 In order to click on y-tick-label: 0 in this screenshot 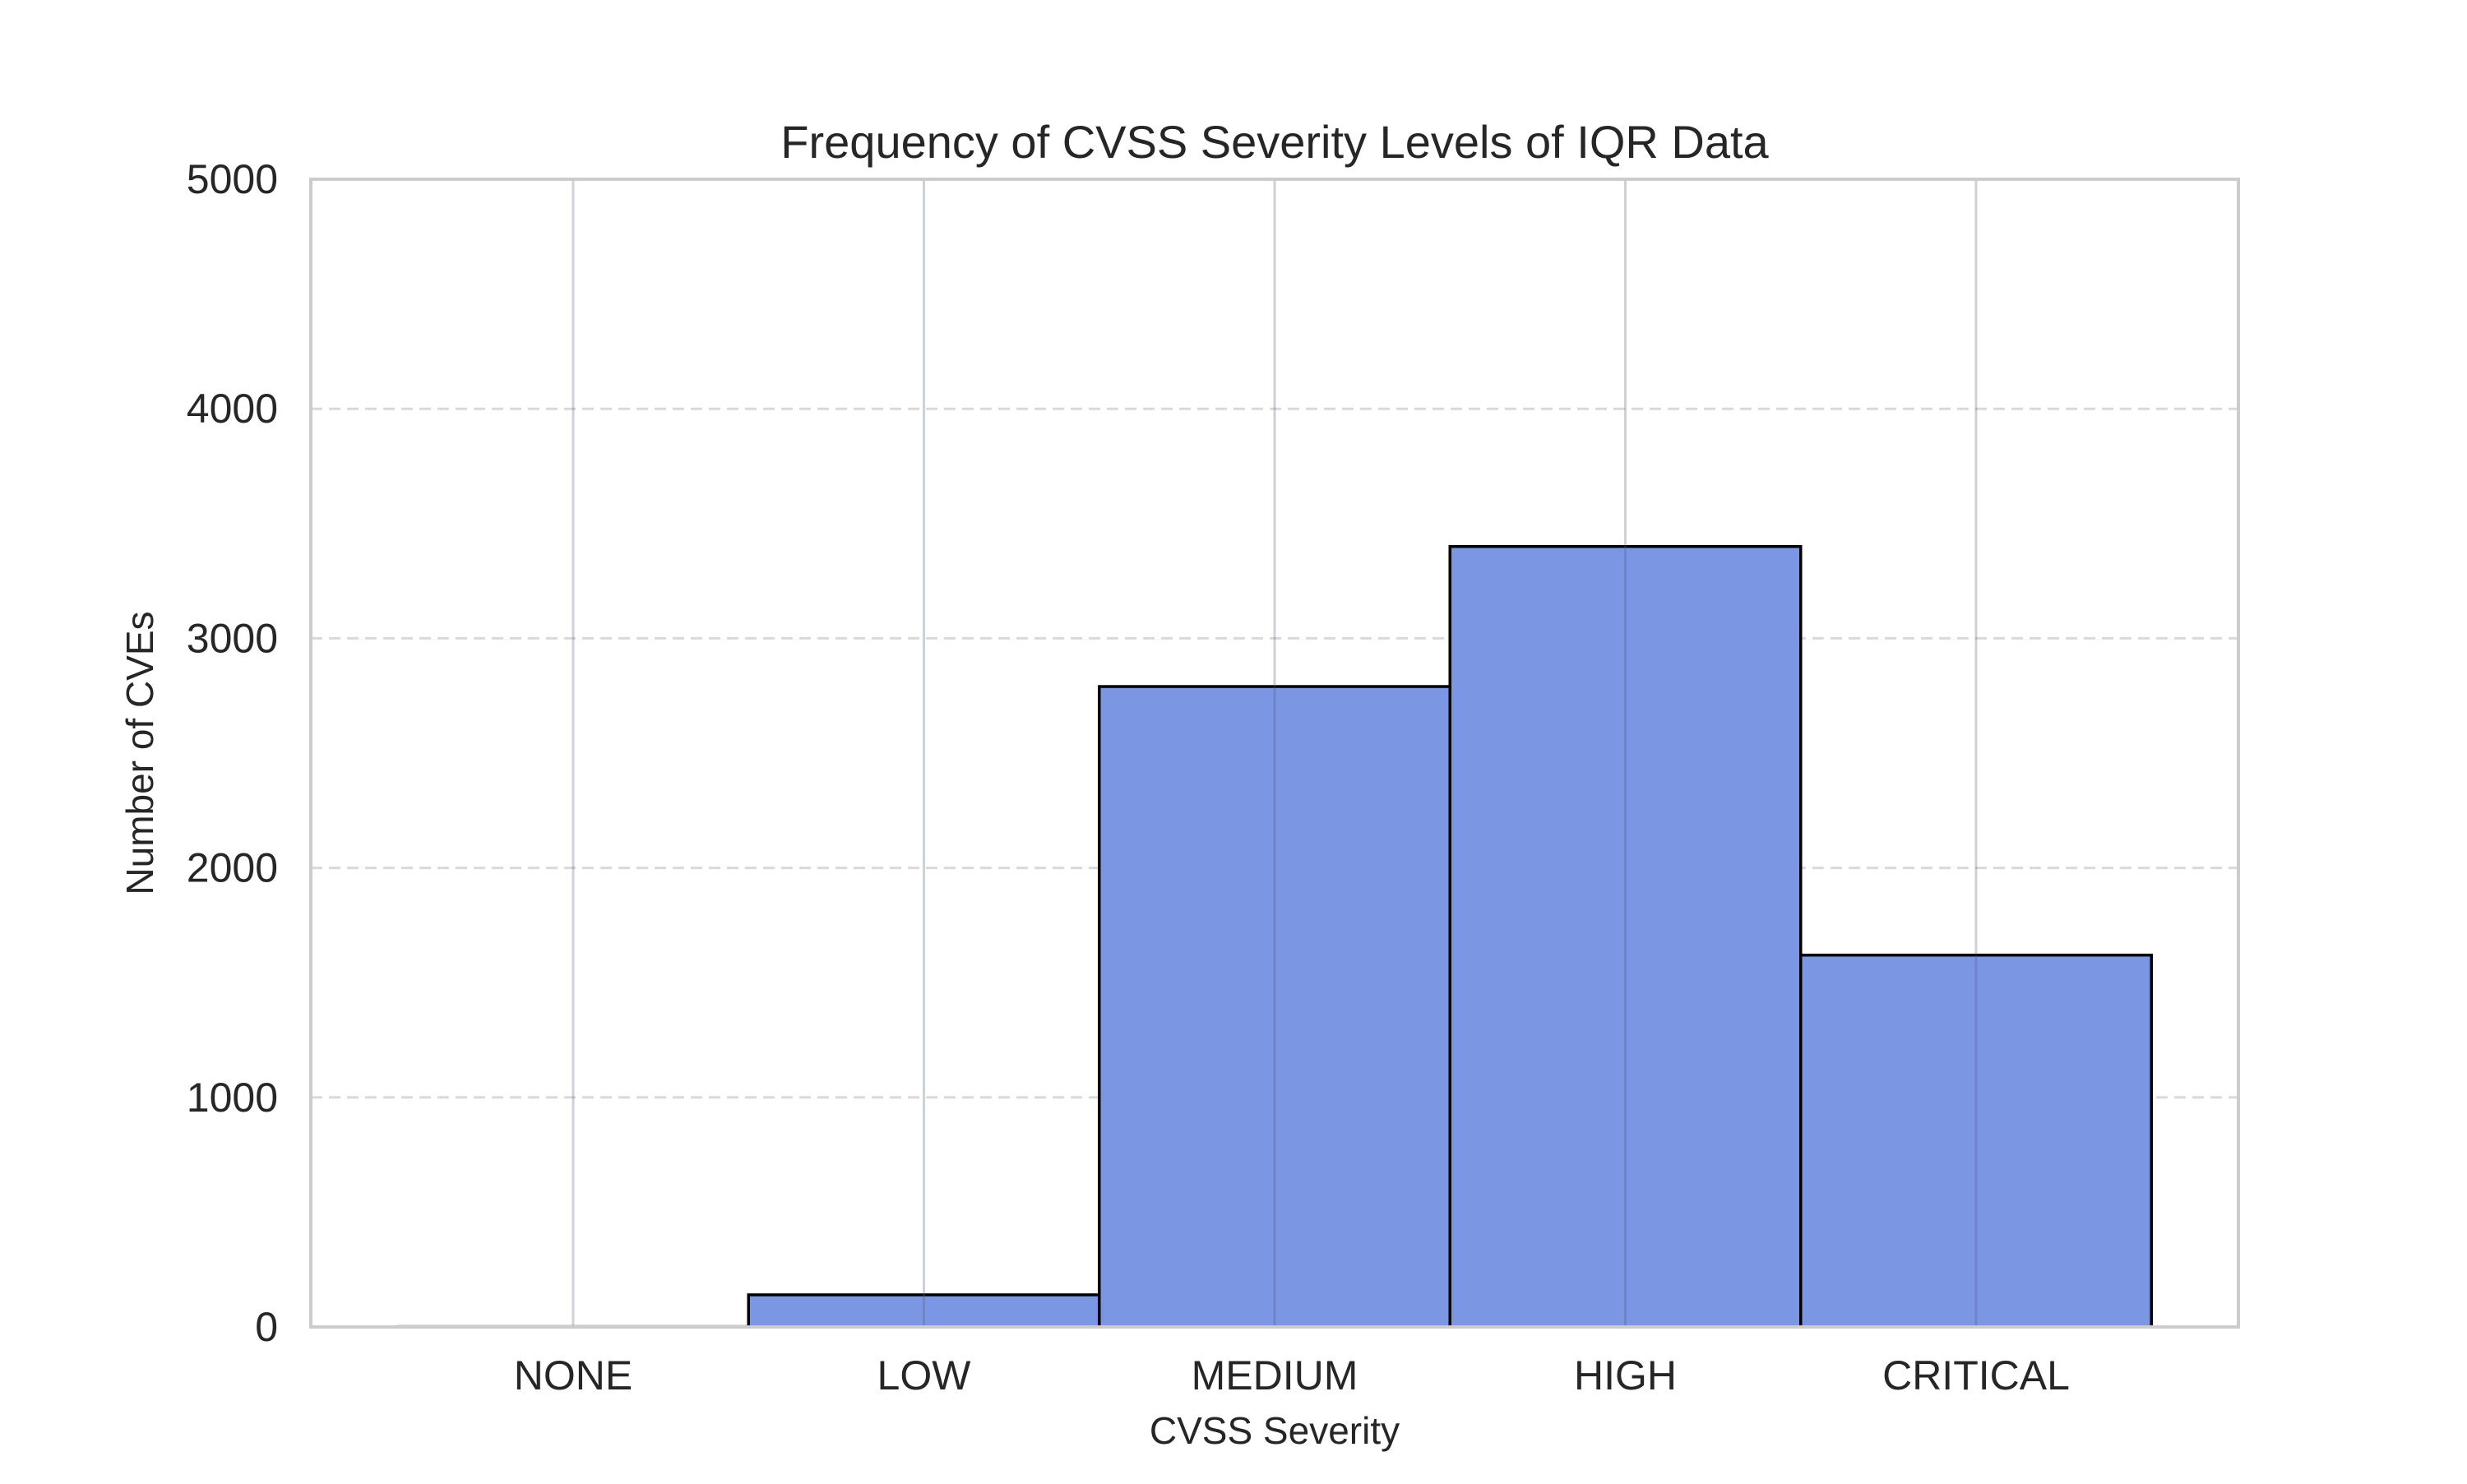, I will do `click(266, 1327)`.